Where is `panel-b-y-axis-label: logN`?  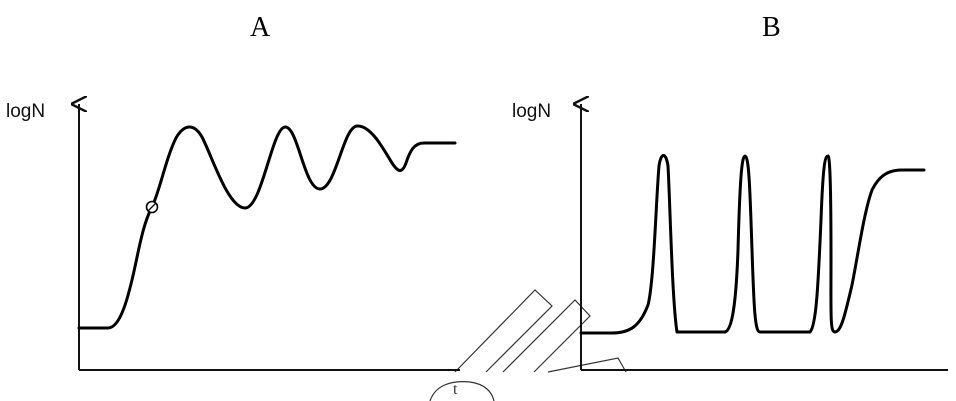
panel-b-y-axis-label: logN is located at coordinates (531, 111).